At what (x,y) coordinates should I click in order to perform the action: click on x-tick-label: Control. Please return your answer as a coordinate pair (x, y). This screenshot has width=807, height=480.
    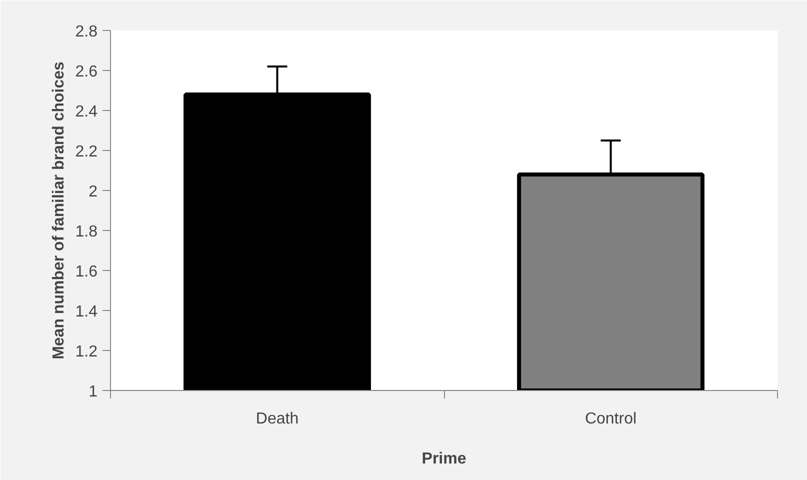
    Looking at the image, I should click on (610, 419).